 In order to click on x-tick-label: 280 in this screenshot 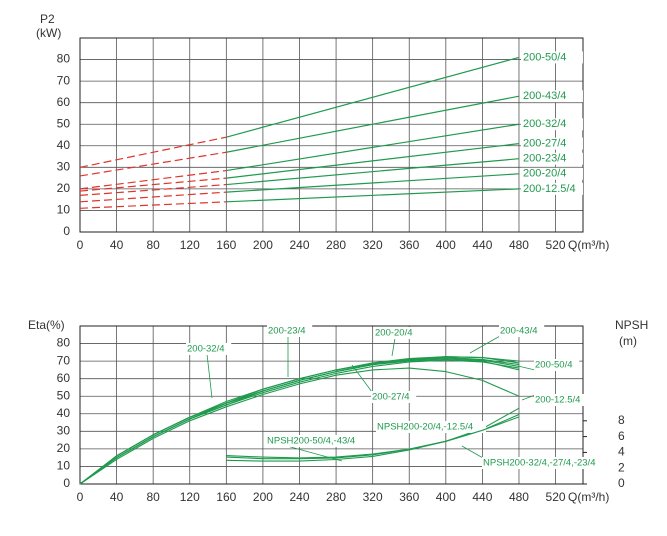, I will do `click(336, 245)`.